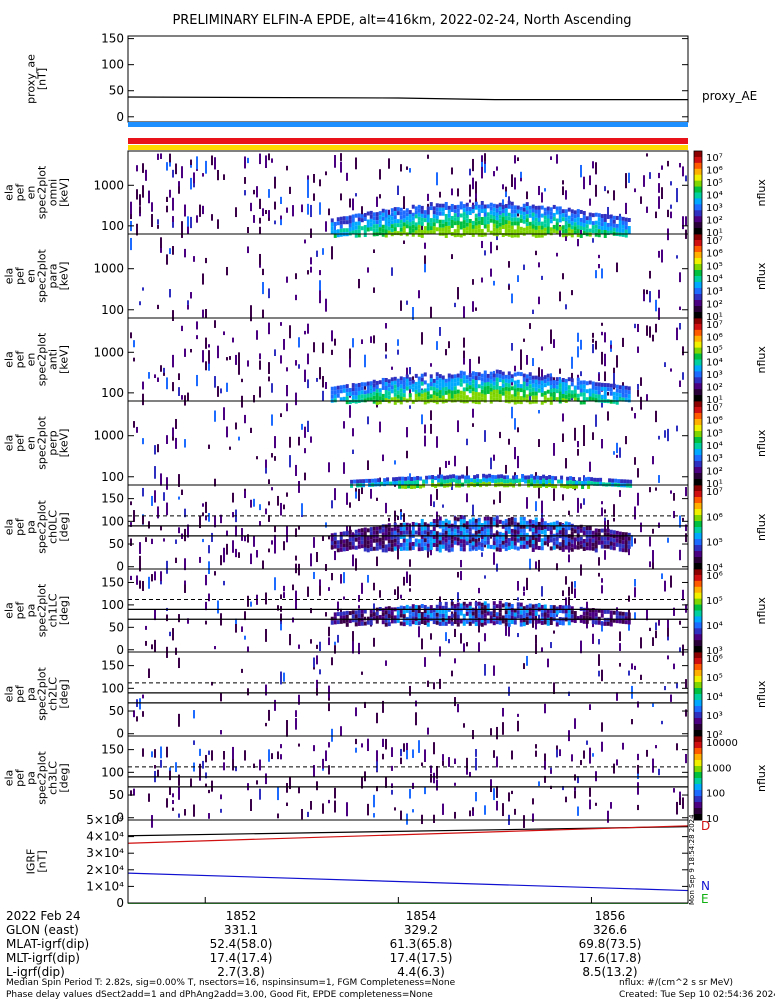 The height and width of the screenshot is (1000, 775). What do you see at coordinates (421, 944) in the screenshot?
I see `col1-mlat: 61.3(65.8)` at bounding box center [421, 944].